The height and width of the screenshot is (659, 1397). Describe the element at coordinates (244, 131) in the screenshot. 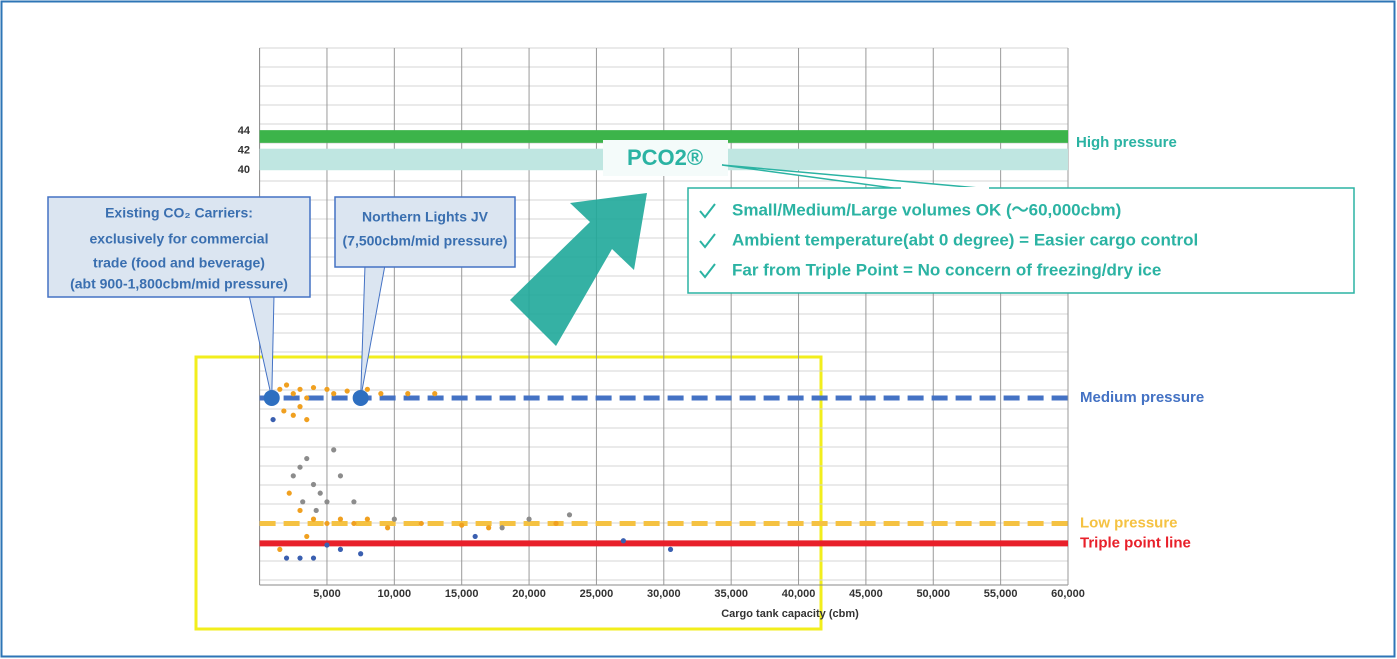

I see `y-tick-label: 44` at that location.